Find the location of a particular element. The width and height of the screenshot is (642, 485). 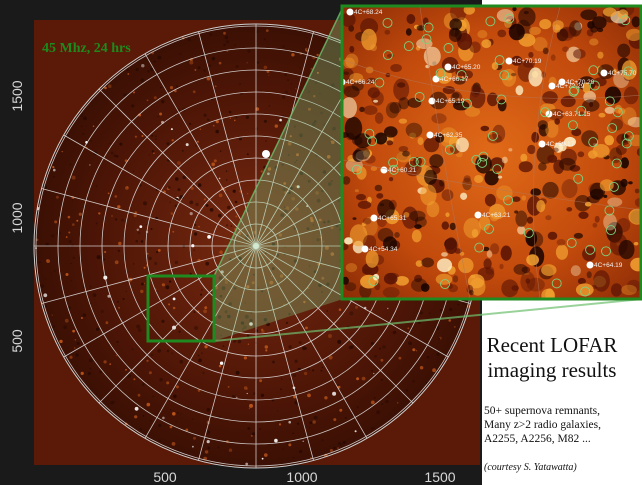

y-tick-1500: 1500 is located at coordinates (17, 95).